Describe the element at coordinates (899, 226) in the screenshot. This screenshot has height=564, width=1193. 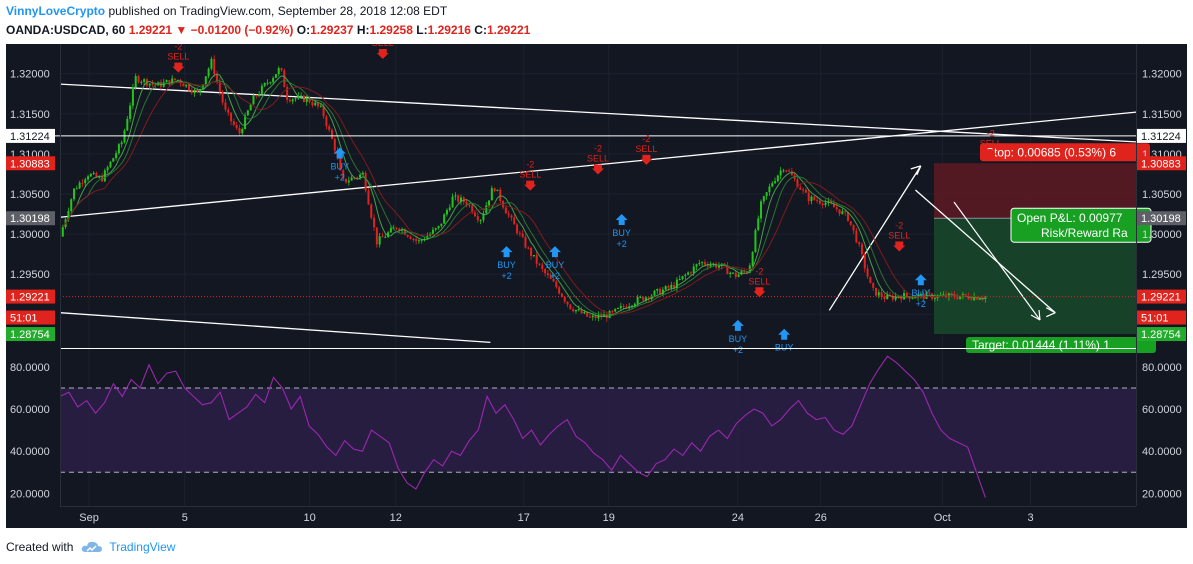
I see `signal-count: -2` at that location.